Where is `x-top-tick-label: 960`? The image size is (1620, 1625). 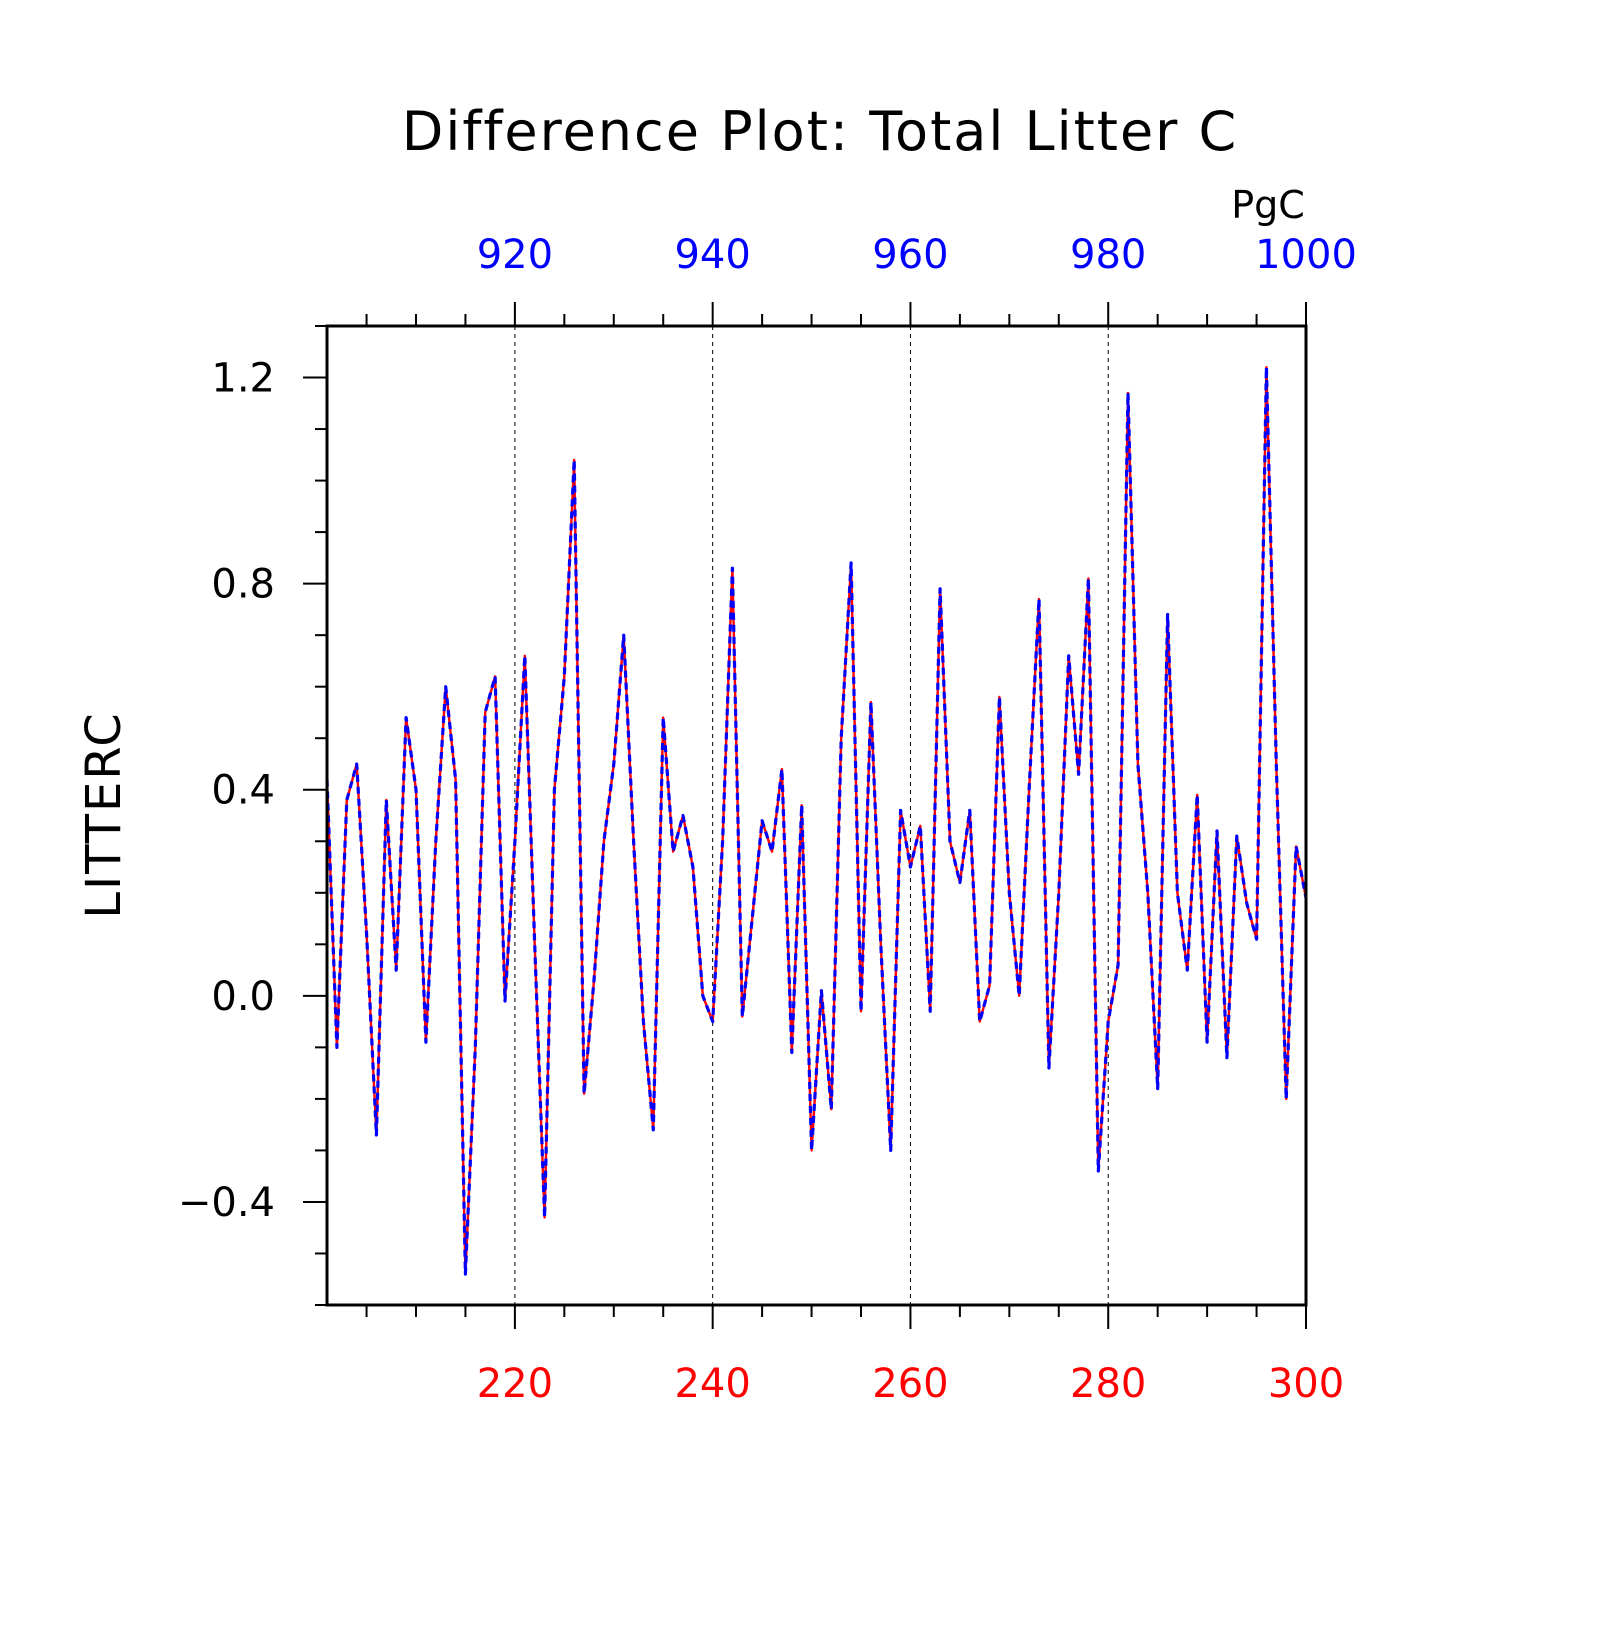 x-top-tick-label: 960 is located at coordinates (910, 255).